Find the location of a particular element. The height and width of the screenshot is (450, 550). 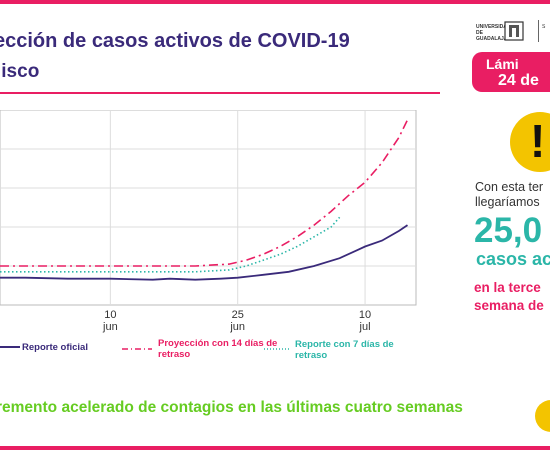

legend-label-projection-14: Proyección con 14 días de retraso is located at coordinates (218, 349).